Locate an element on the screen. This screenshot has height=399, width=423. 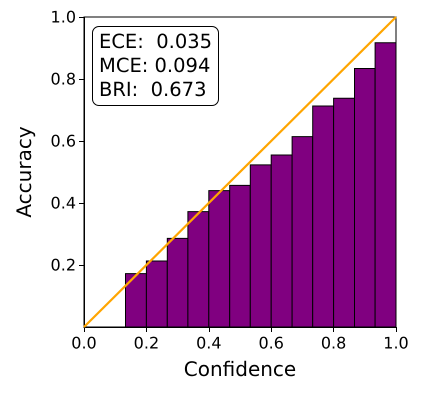
x-tick-label: 1.0 is located at coordinates (396, 343).